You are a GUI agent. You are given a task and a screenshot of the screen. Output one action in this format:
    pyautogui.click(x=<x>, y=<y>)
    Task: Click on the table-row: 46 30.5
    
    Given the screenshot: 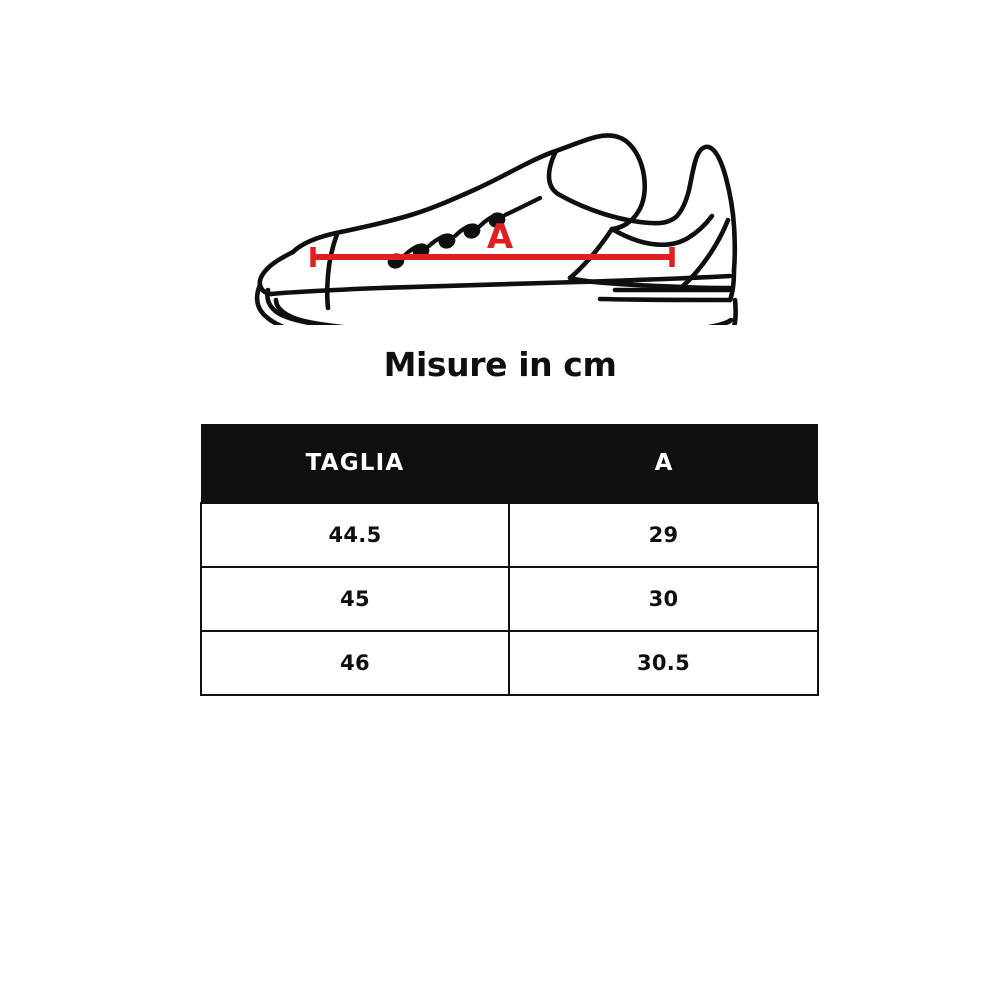 What is the action you would take?
    pyautogui.click(x=509, y=663)
    